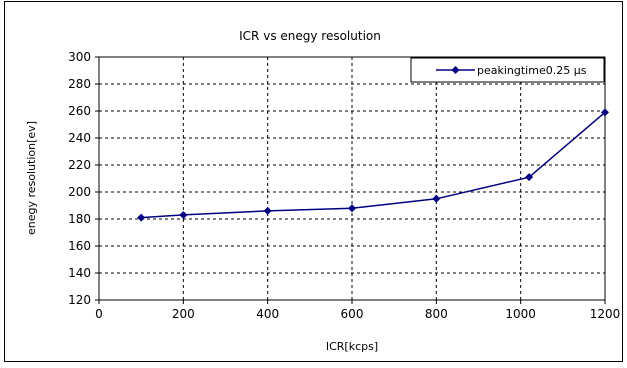  What do you see at coordinates (532, 70) in the screenshot?
I see `legend-label: peakingtime0.25 μs` at bounding box center [532, 70].